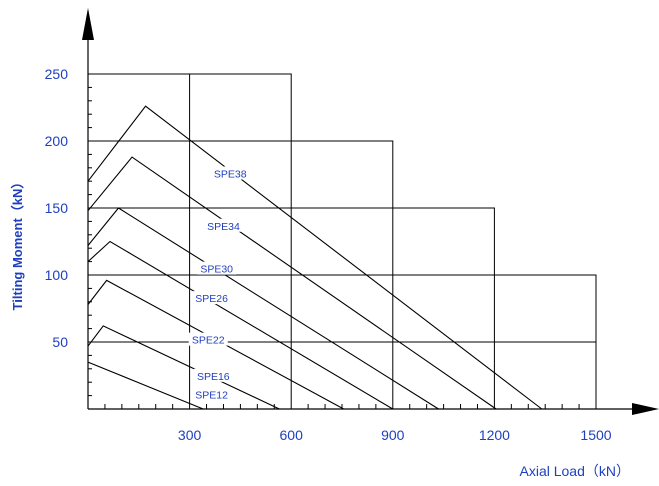 The image size is (659, 486). I want to click on series-line-spe22, so click(215, 344).